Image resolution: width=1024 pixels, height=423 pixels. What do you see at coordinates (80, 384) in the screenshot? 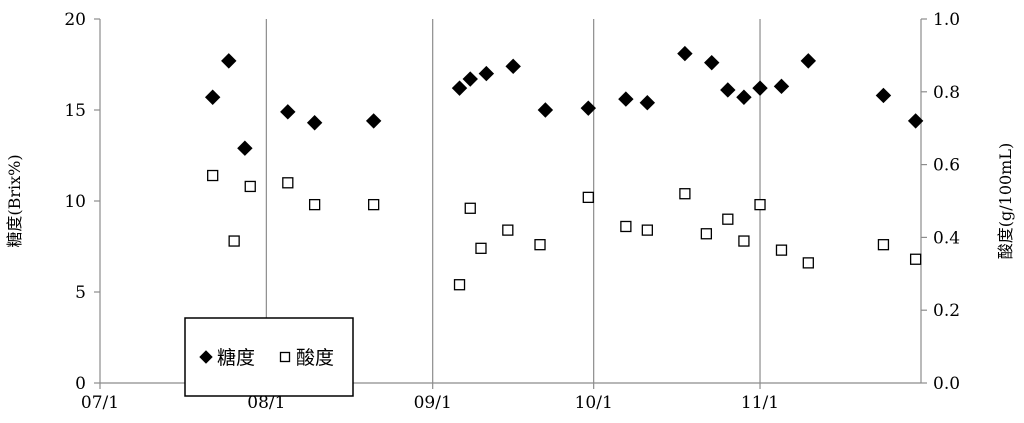
I see `y-tick-label: 0` at bounding box center [80, 384].